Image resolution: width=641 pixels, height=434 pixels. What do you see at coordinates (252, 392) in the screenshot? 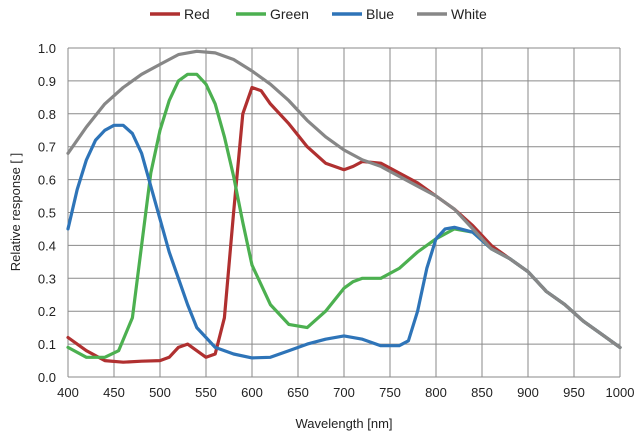
I see `x-tick-label: 600` at bounding box center [252, 392].